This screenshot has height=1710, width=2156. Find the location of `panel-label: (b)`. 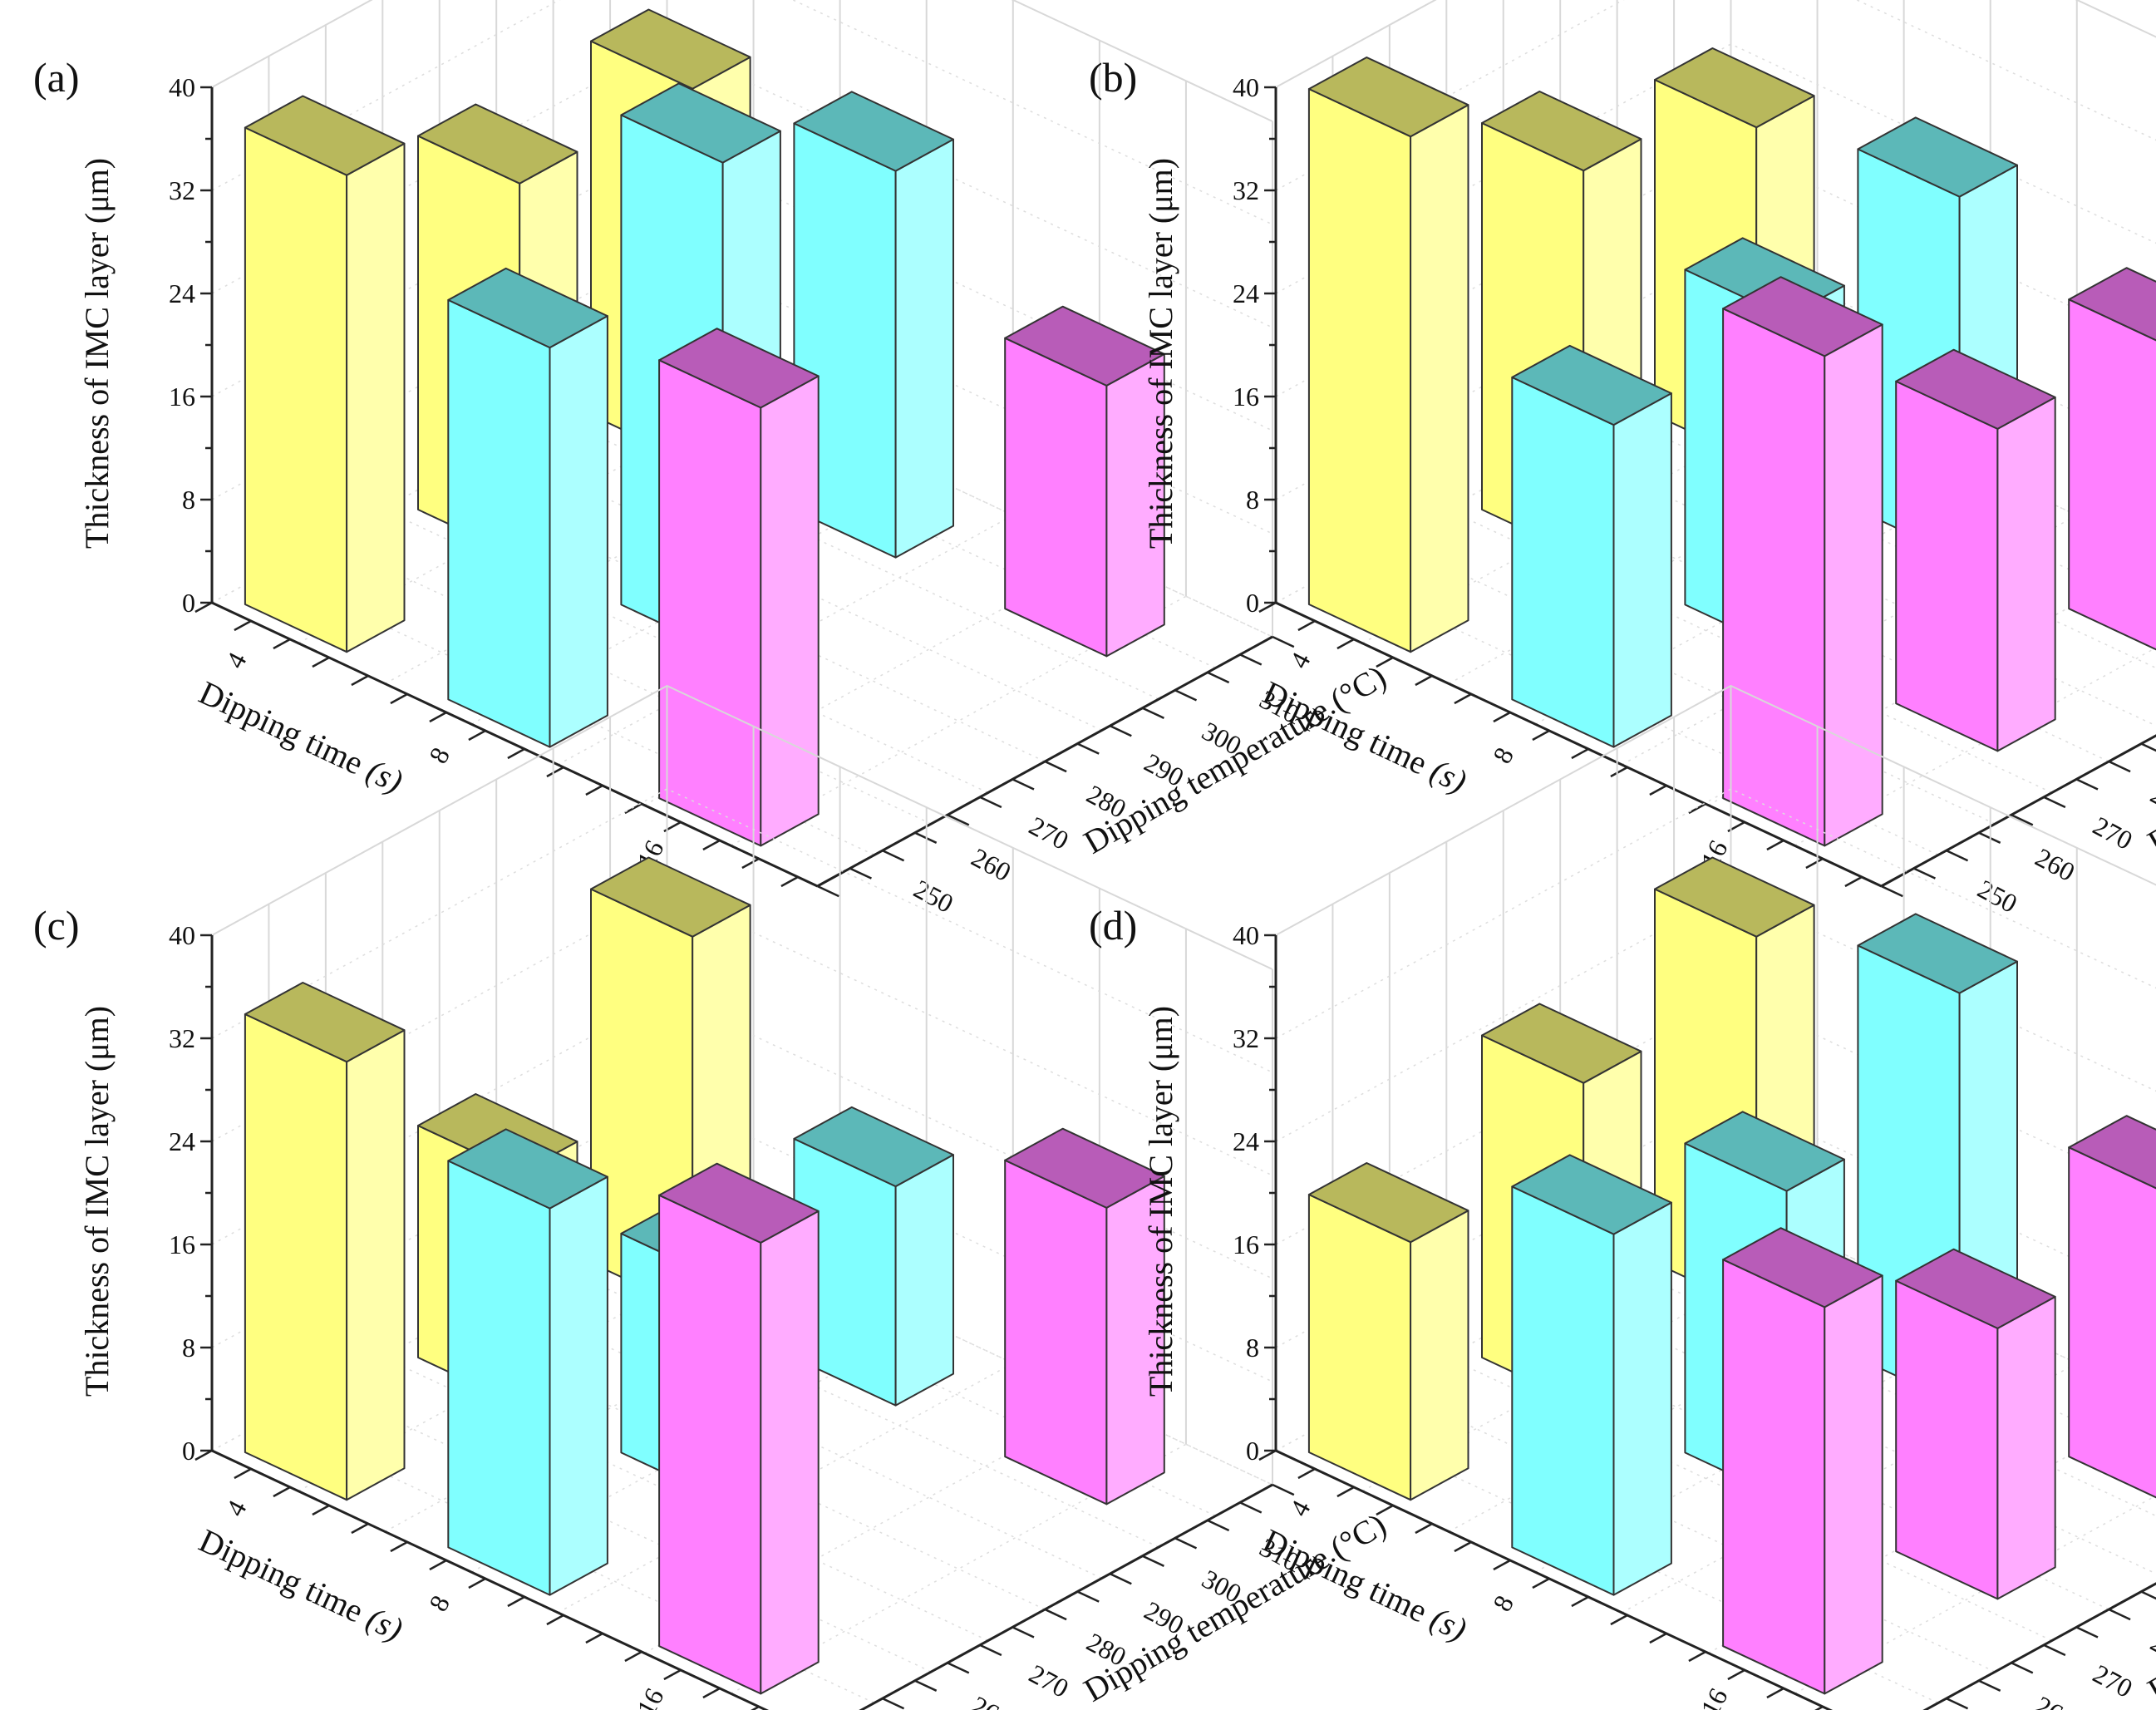

panel-label: (b) is located at coordinates (1113, 77).